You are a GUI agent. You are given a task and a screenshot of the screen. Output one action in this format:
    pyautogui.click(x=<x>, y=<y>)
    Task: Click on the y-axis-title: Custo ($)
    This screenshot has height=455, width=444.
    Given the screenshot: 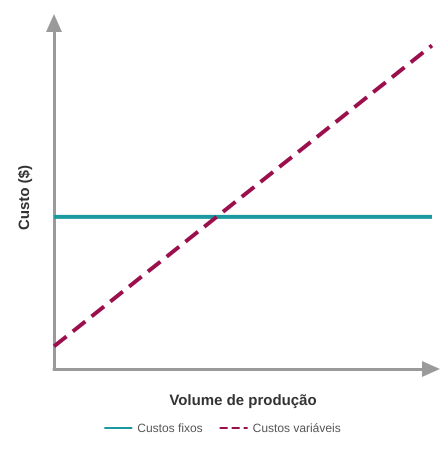 What is the action you would take?
    pyautogui.click(x=24, y=197)
    